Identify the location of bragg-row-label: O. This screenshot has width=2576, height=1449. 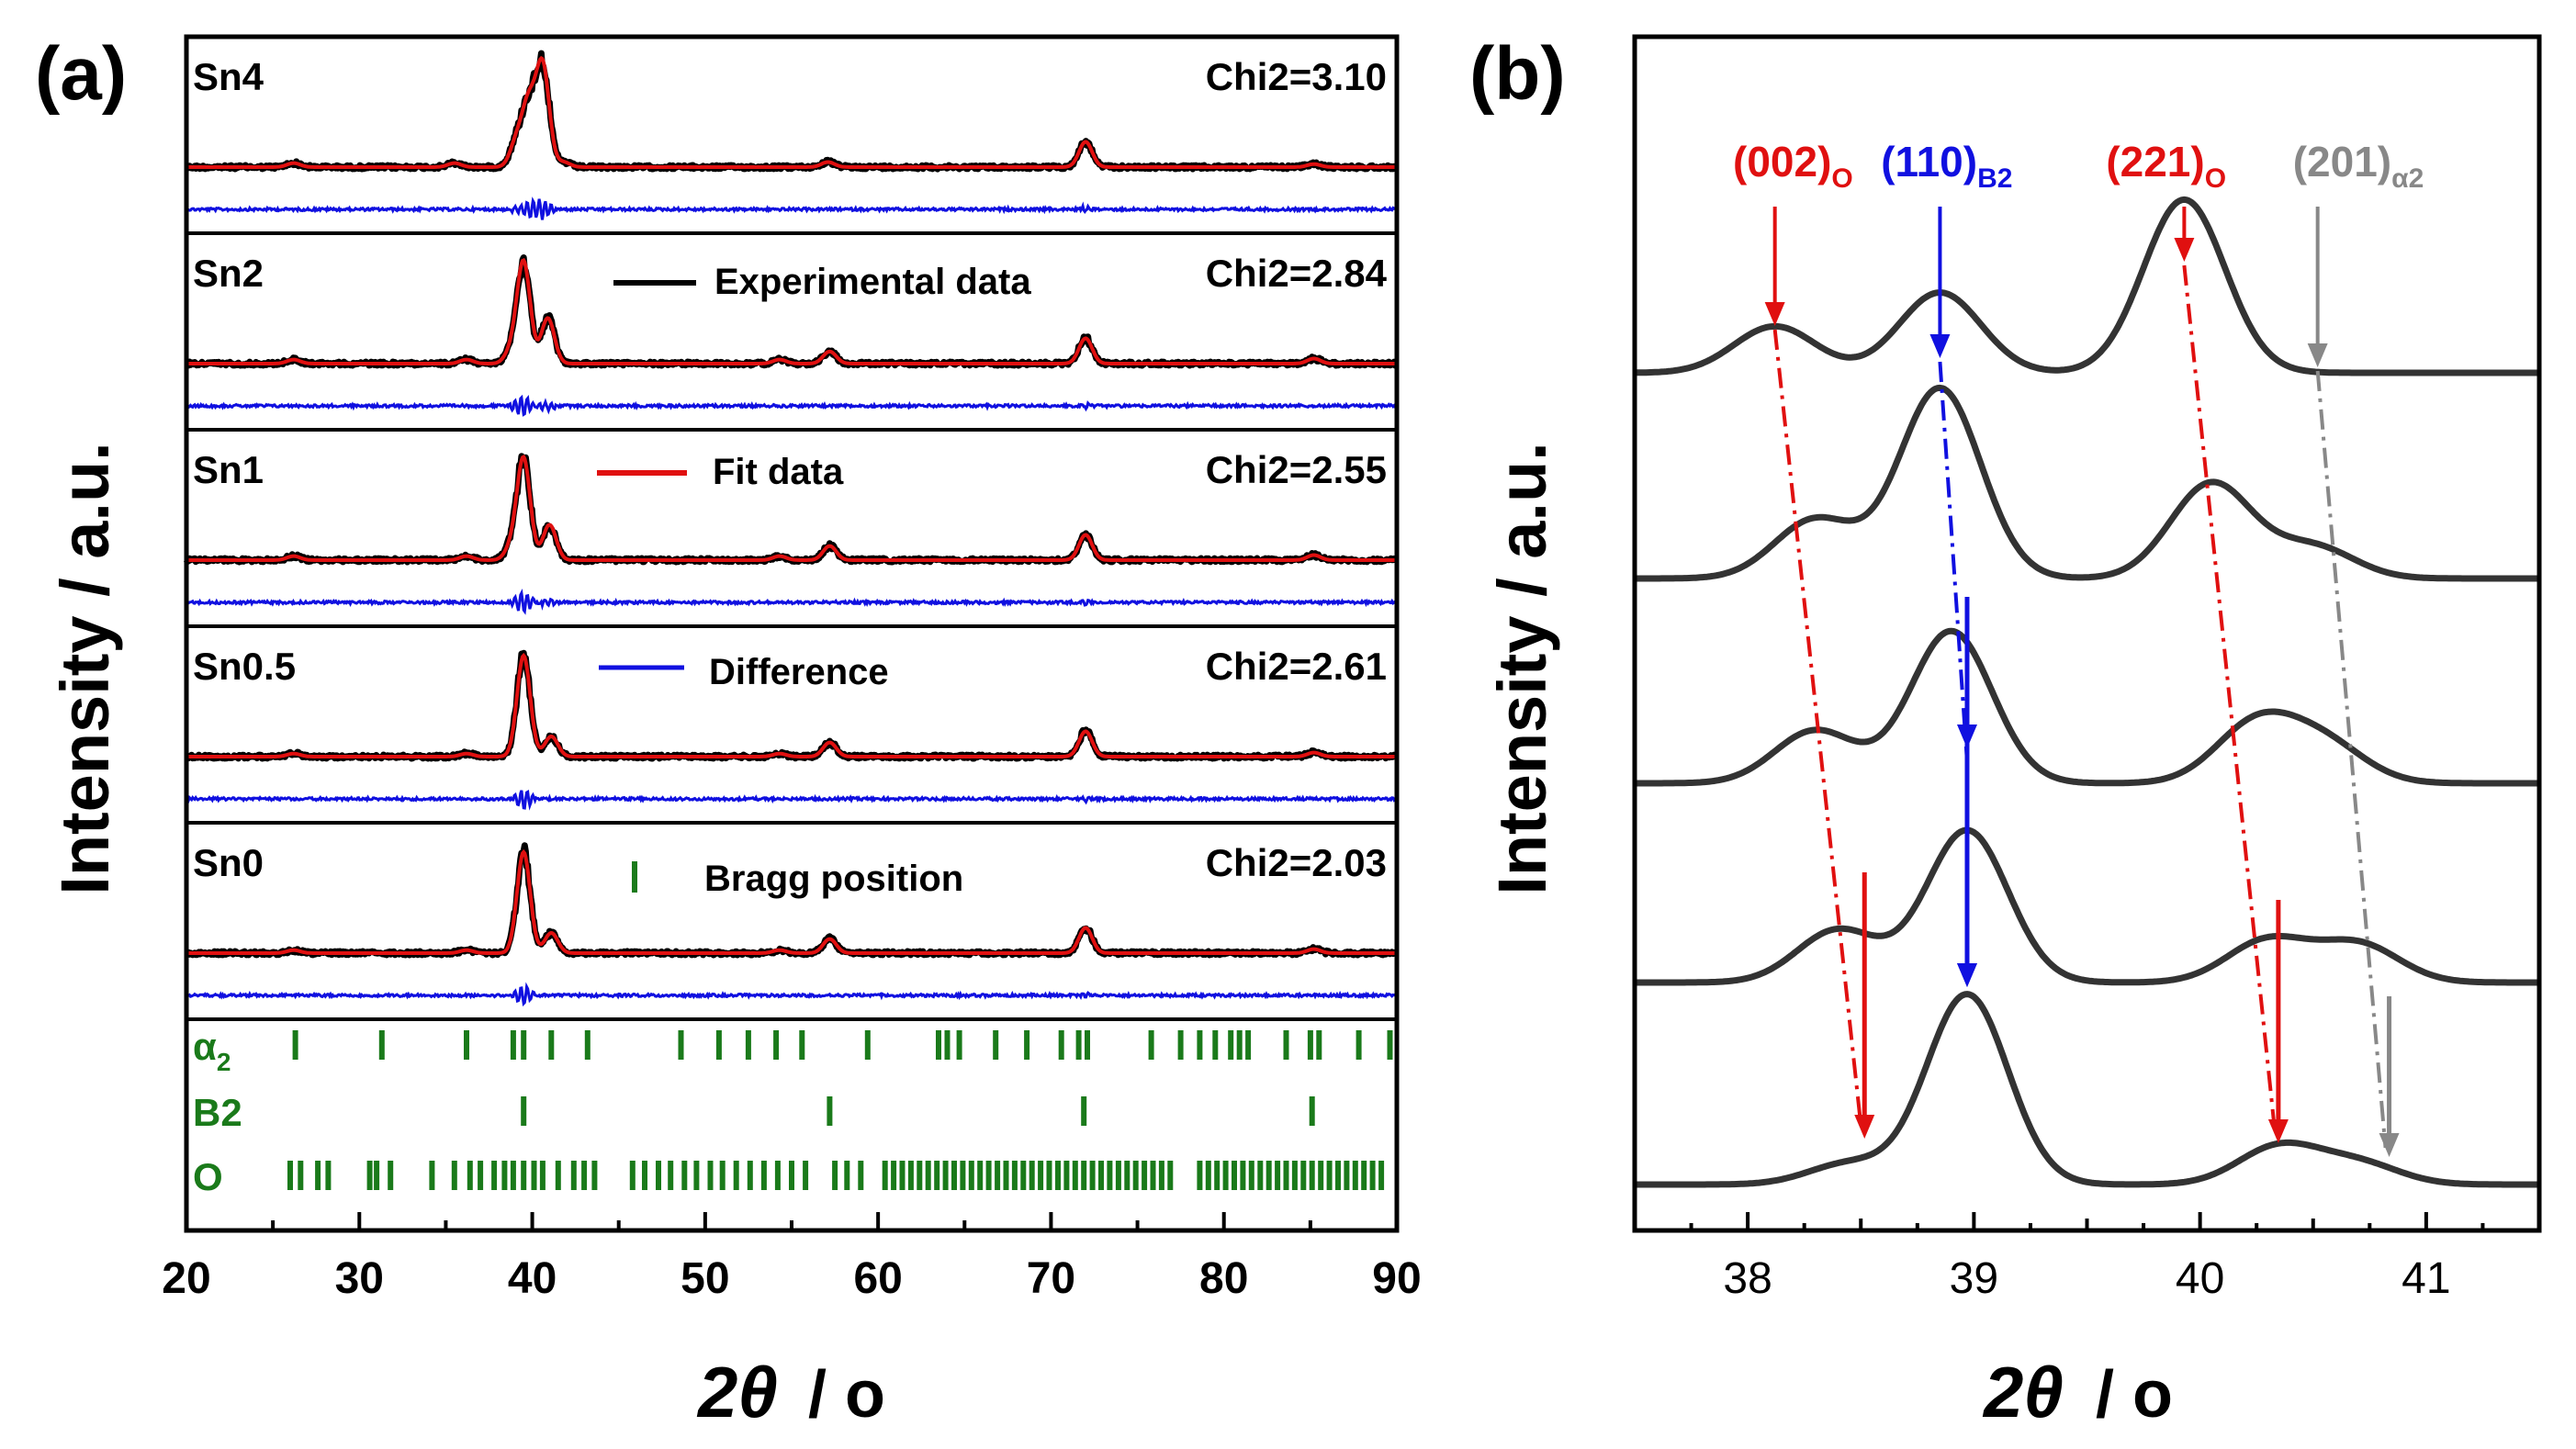
(208, 1176).